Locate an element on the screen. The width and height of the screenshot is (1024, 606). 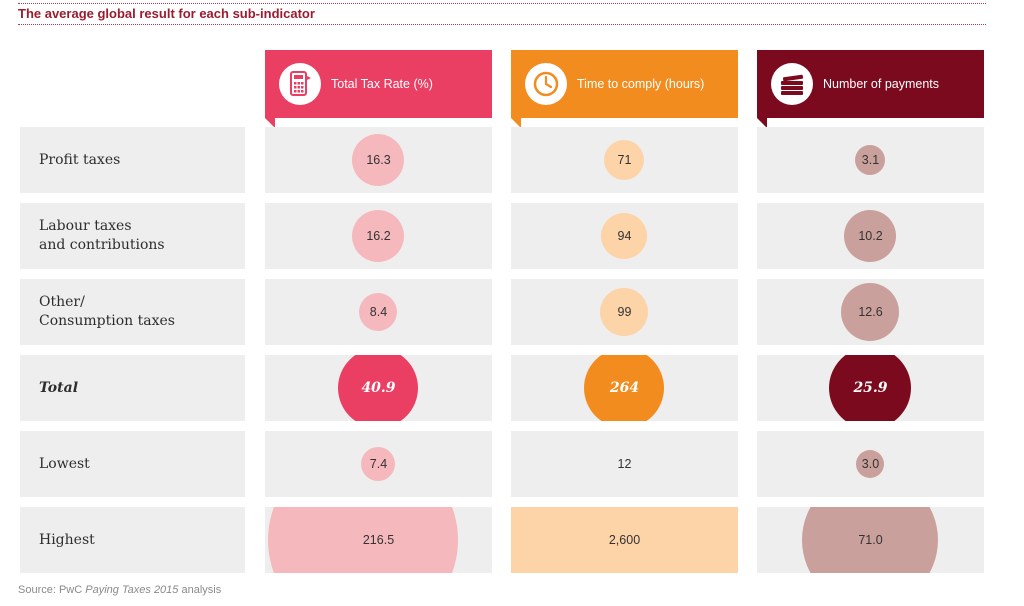
cell-value: 40.9 is located at coordinates (378, 388).